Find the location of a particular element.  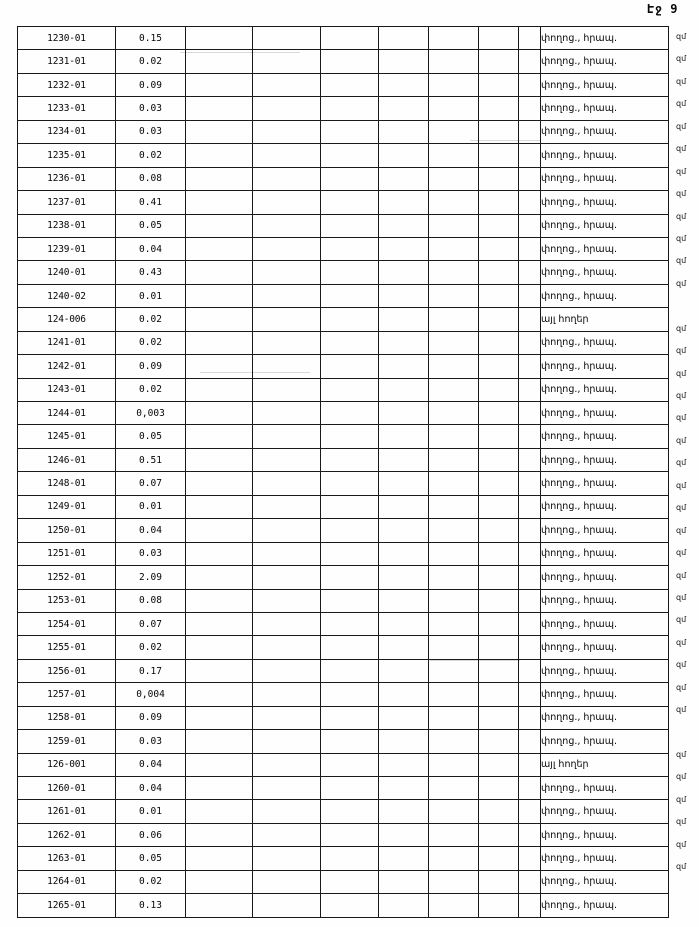

table-row: 1240-02 0.01 փողոց., հրապ. is located at coordinates (343, 296).